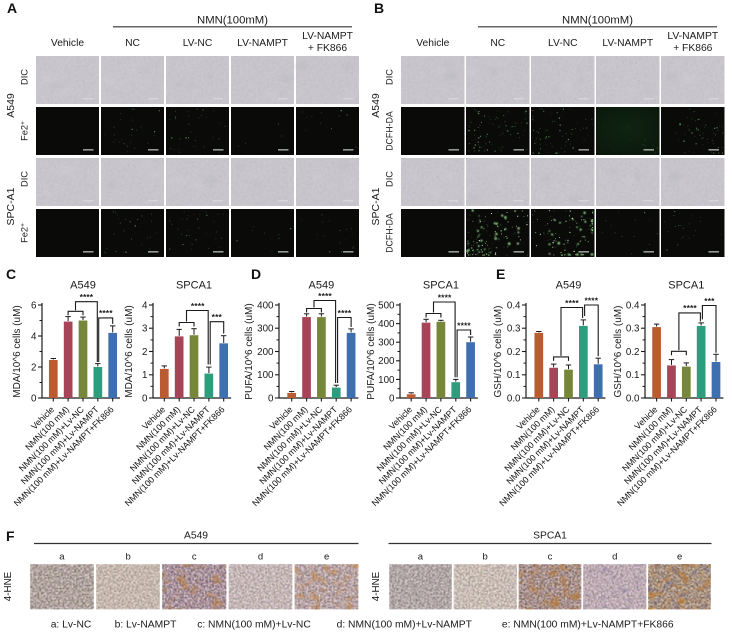  Describe the element at coordinates (371, 351) in the screenshot. I see `svg-text: PUFA/10^6 cells (uM)` at that location.